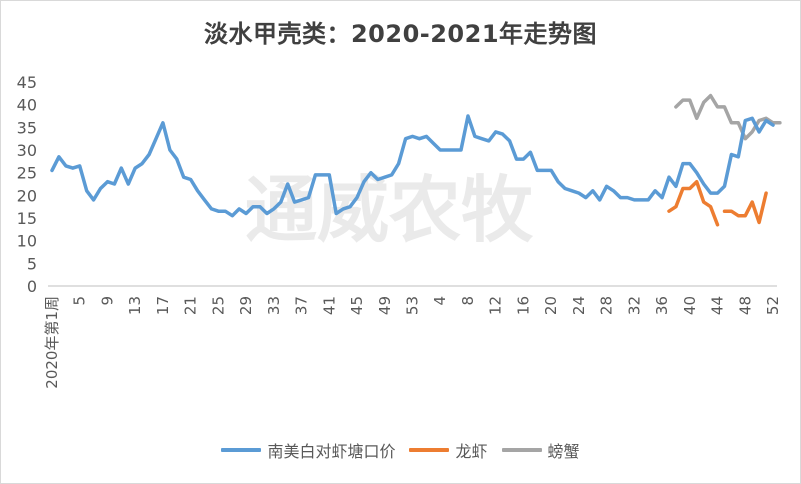 The height and width of the screenshot is (484, 801). Describe the element at coordinates (191, 305) in the screenshot. I see `x-tick-label: 21` at that location.